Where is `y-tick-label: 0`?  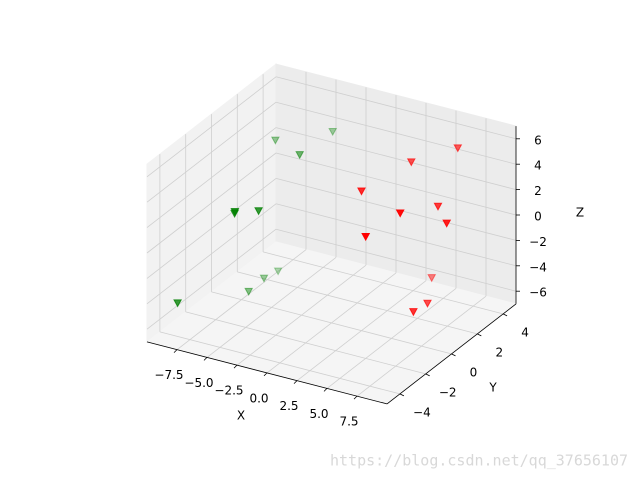
y-tick-label: 0 is located at coordinates (474, 372).